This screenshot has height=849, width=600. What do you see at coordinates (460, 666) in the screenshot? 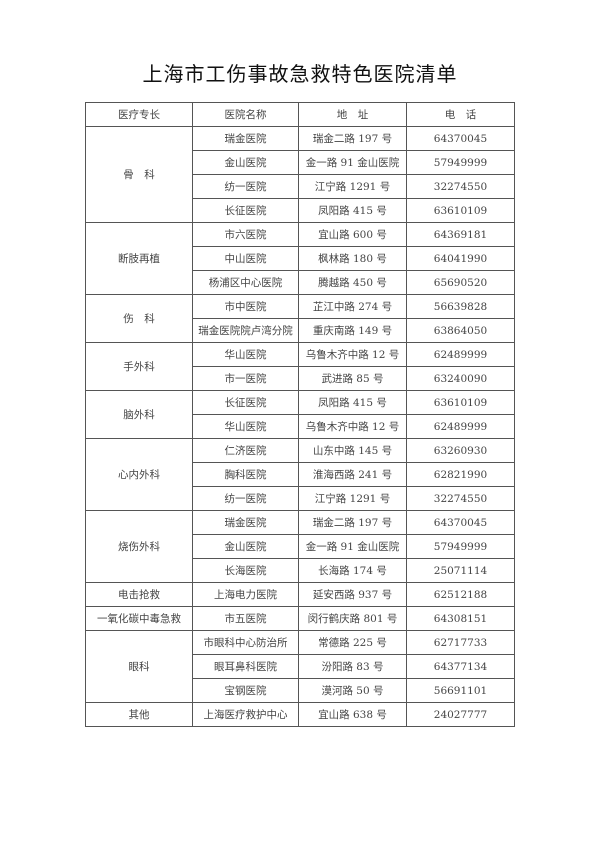
I see `phone-cell: 64377134` at bounding box center [460, 666].